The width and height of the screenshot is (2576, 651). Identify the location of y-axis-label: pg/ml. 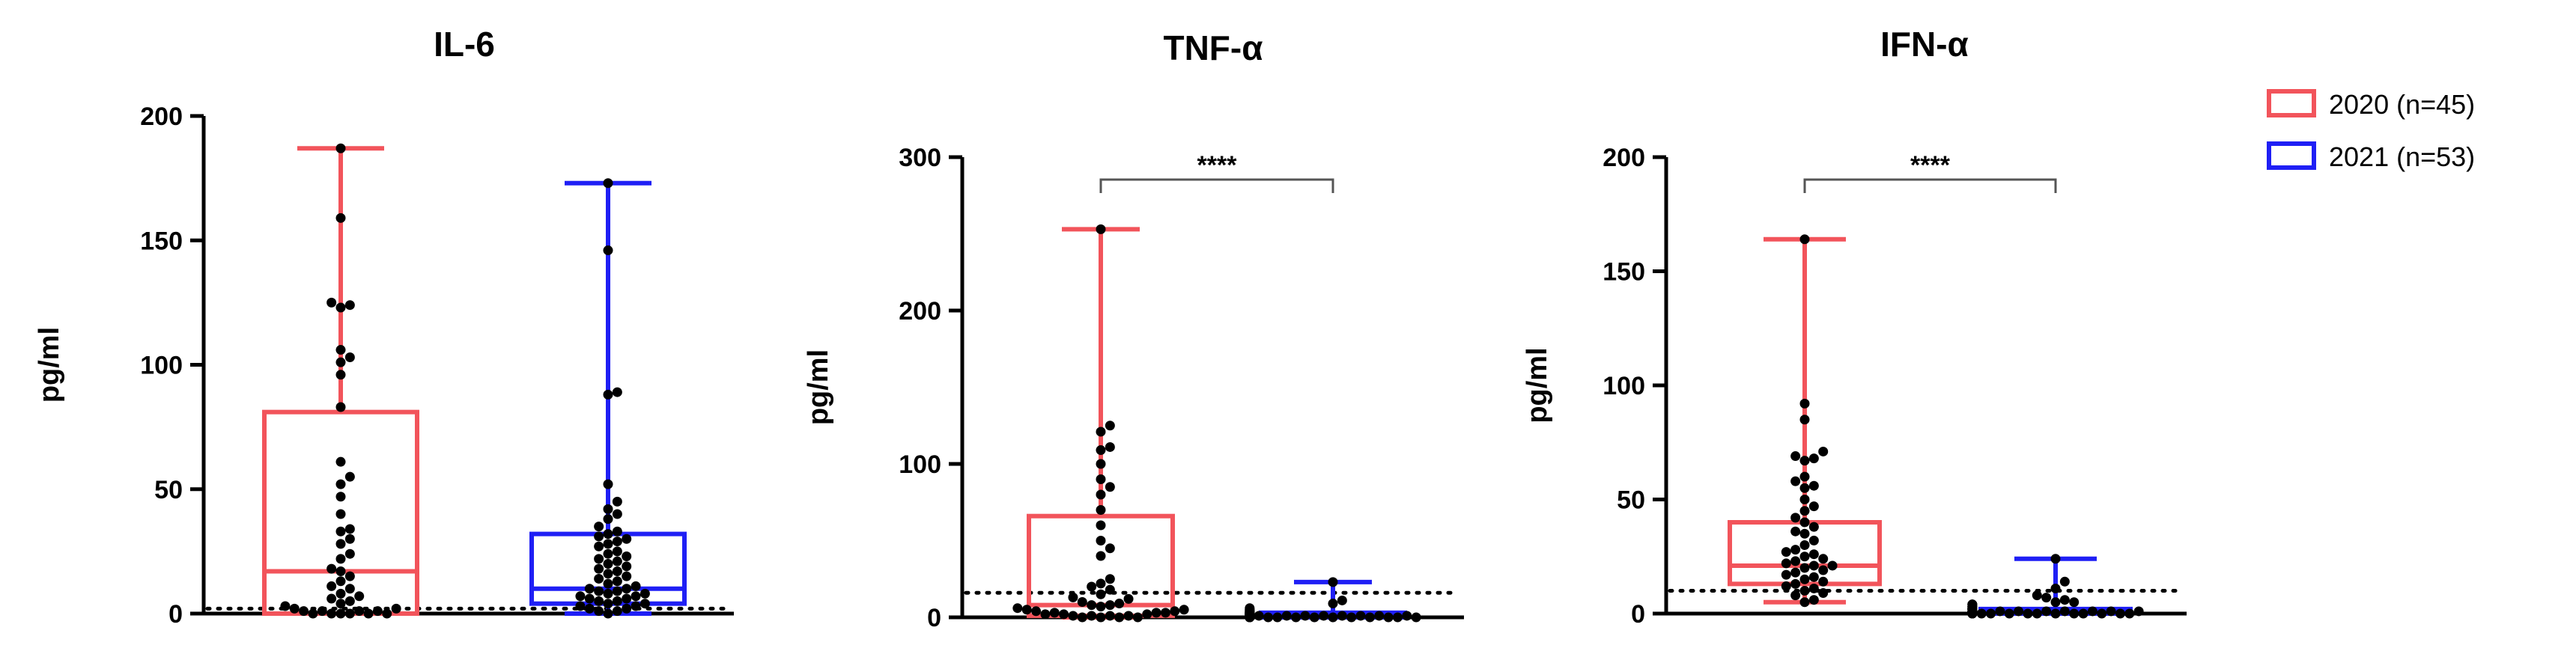
(1537, 385).